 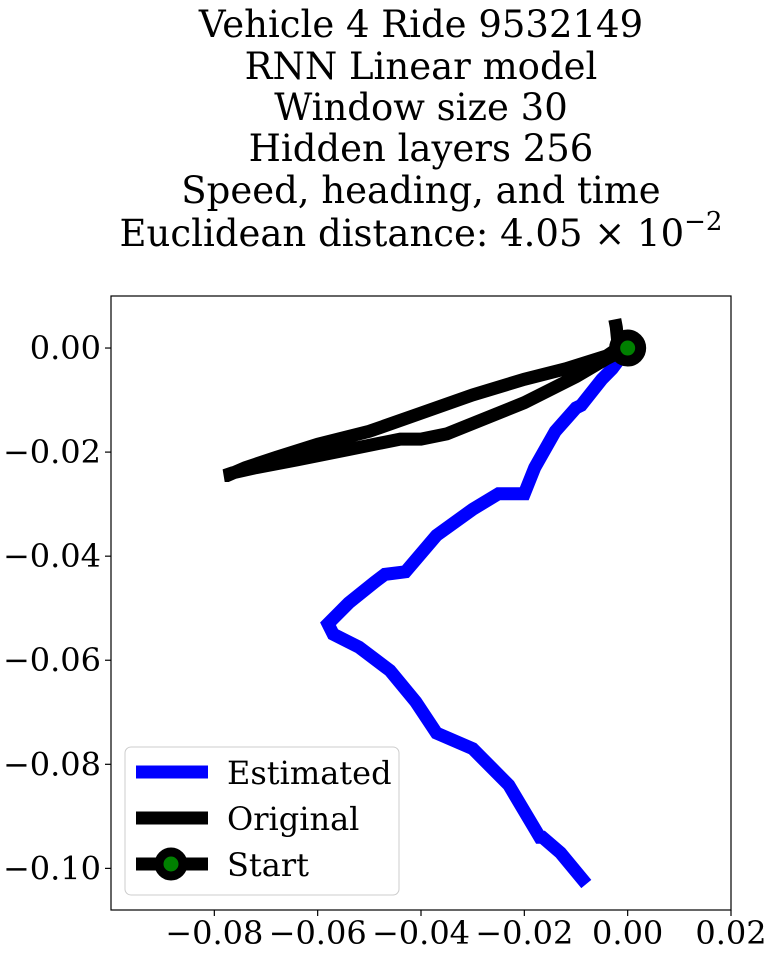 I want to click on legend-estimated-label: Estimated, so click(x=309, y=773).